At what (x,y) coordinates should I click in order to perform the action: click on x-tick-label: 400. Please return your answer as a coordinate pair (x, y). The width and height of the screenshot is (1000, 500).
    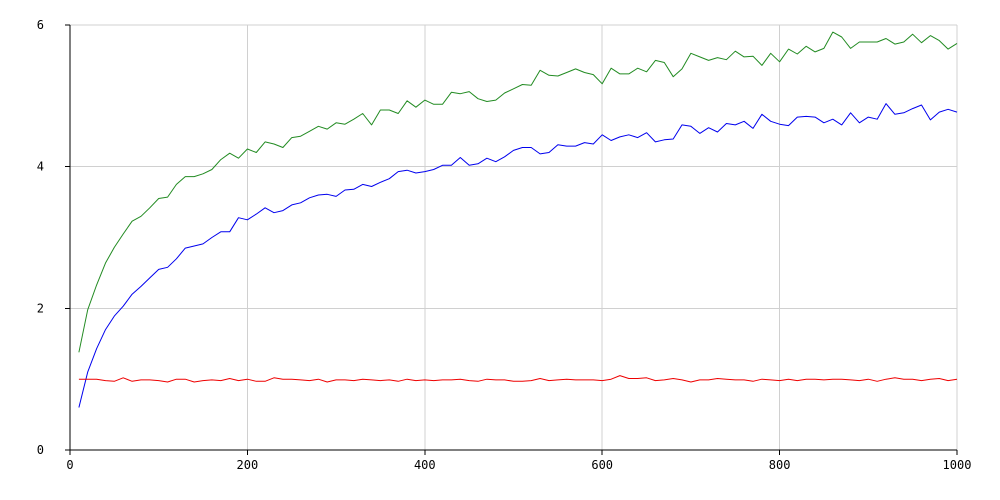
    Looking at the image, I should click on (425, 465).